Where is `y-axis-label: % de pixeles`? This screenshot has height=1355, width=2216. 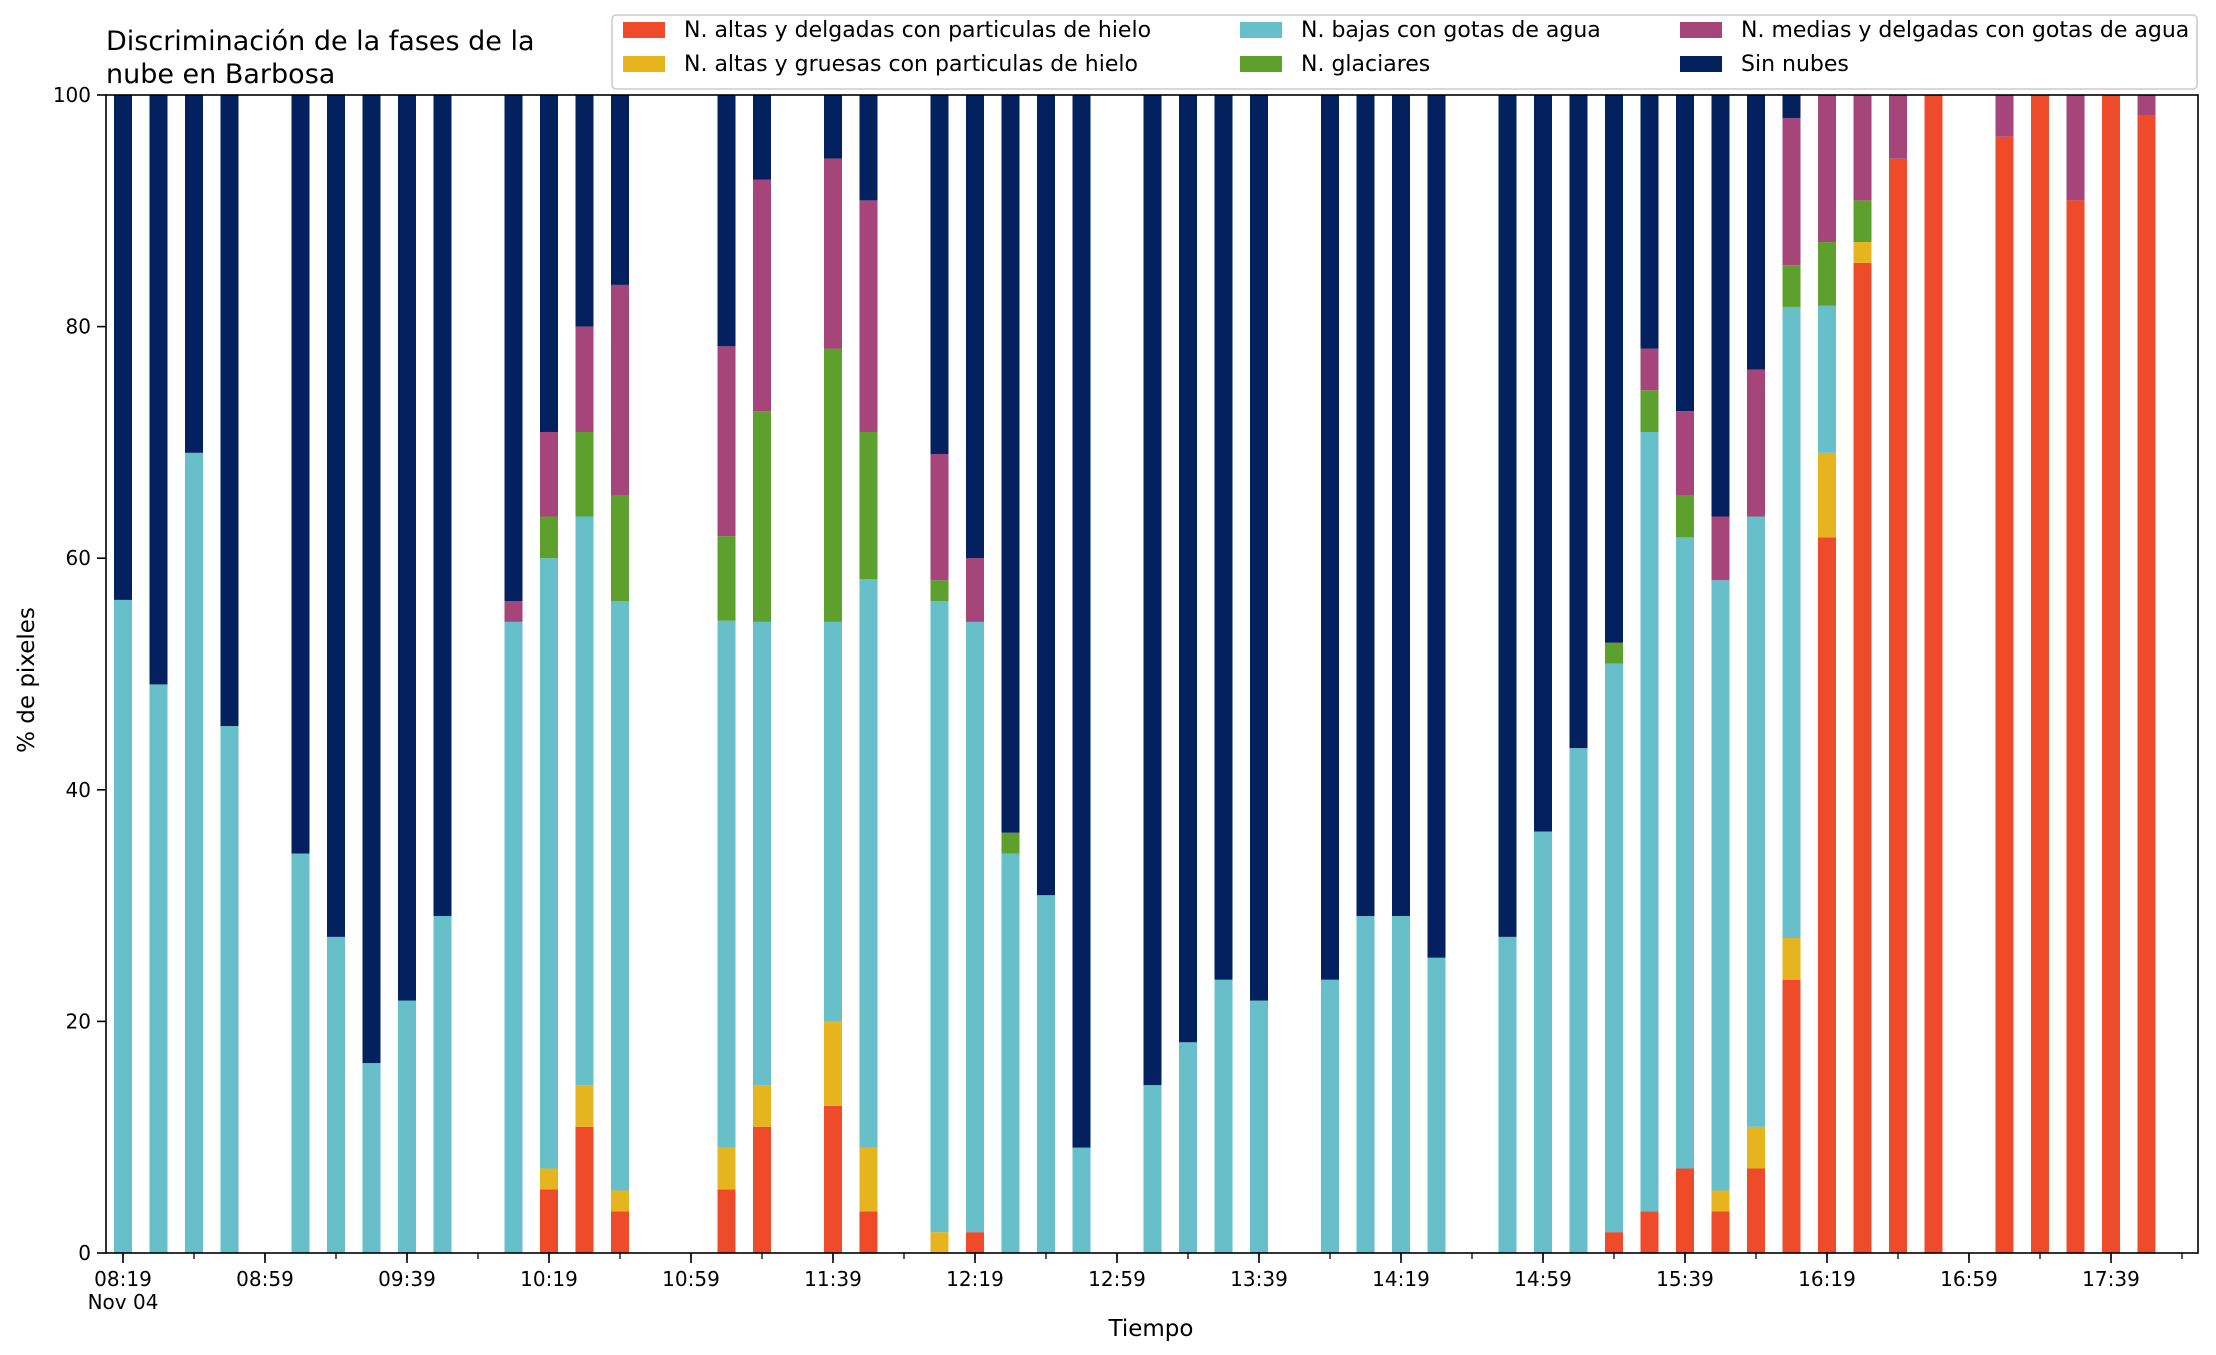 y-axis-label: % de pixeles is located at coordinates (27, 680).